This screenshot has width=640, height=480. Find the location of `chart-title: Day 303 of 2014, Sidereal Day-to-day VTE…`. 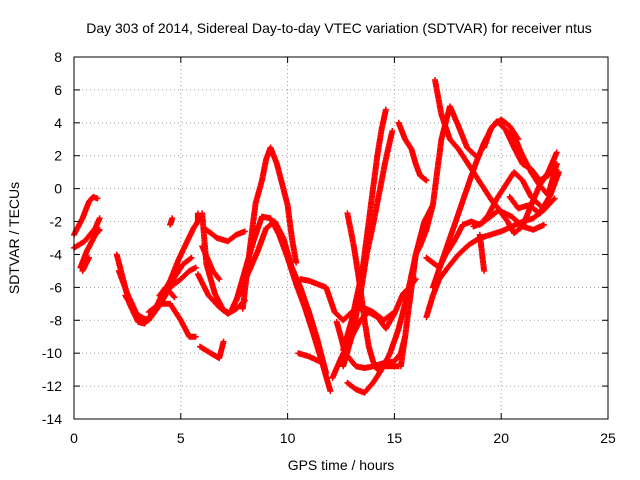

chart-title: Day 303 of 2014, Sidereal Day-to-day VTE… is located at coordinates (339, 28).